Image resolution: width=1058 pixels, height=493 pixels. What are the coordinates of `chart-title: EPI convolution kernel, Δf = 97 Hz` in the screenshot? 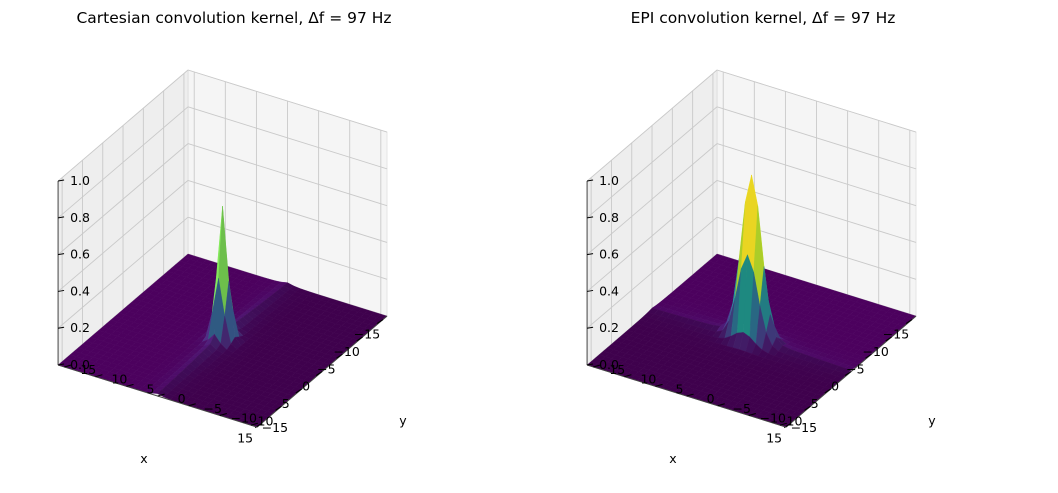 It's located at (763, 18).